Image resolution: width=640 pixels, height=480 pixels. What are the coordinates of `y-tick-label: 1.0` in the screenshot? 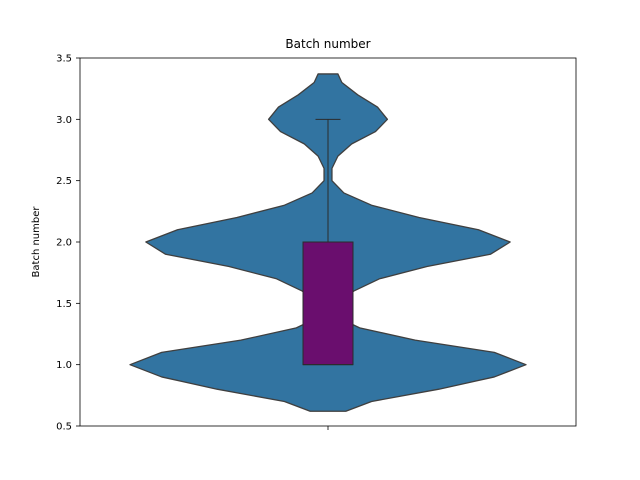 It's located at (64, 365).